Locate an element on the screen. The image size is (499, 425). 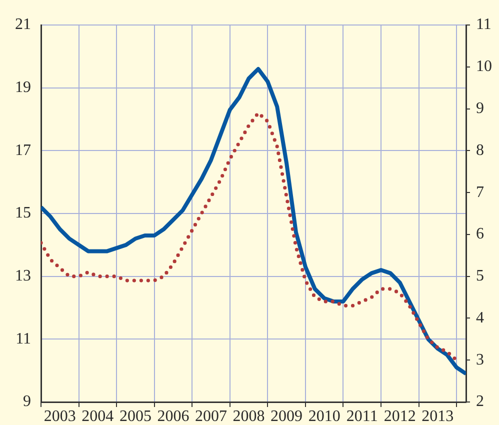
y2-tick-label: 9 is located at coordinates (480, 108).